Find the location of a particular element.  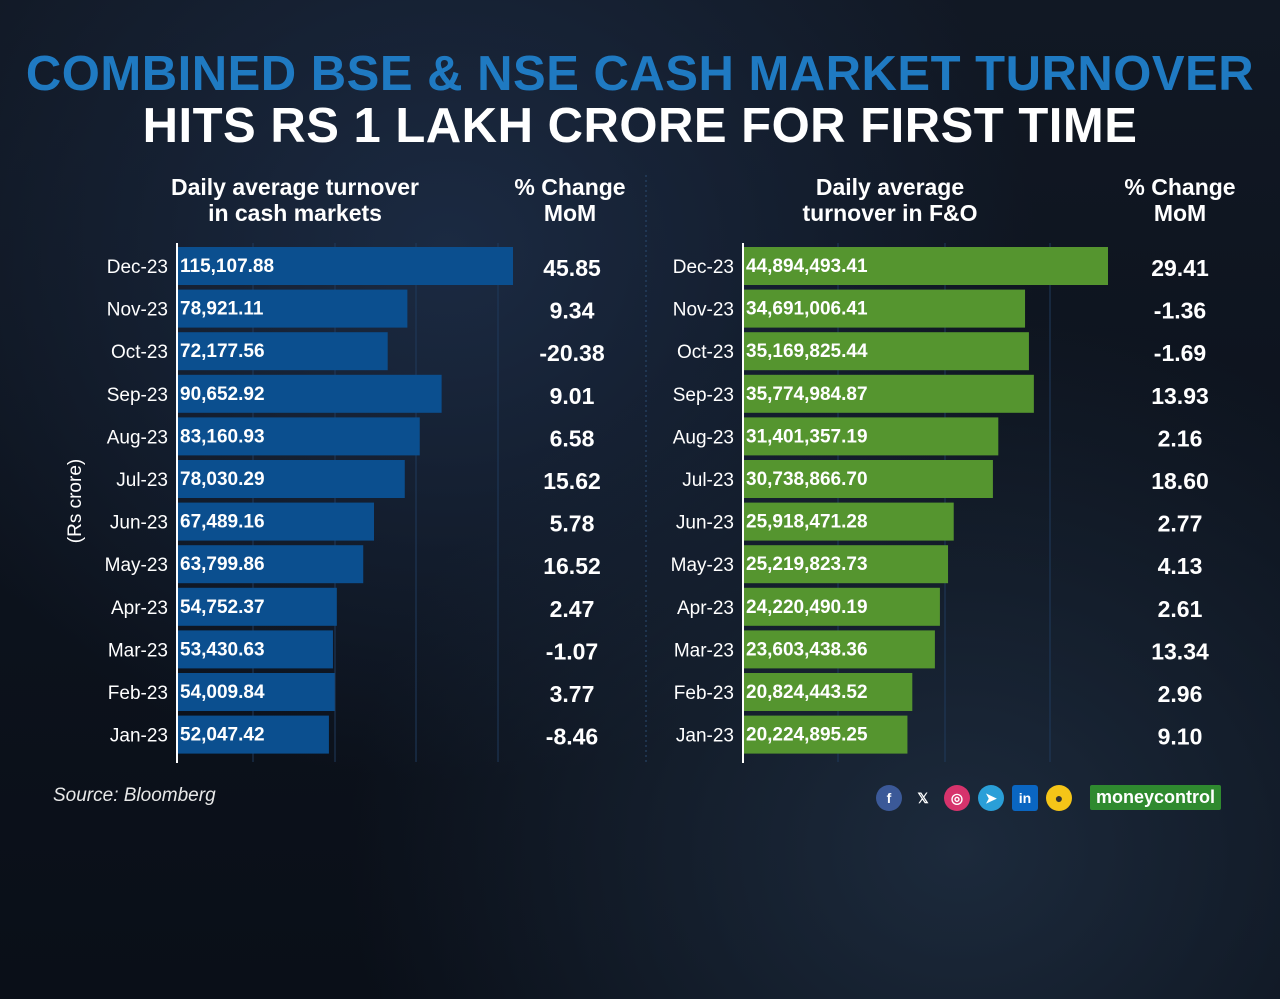

cash-pct-change-label: 16.52 is located at coordinates (572, 566).